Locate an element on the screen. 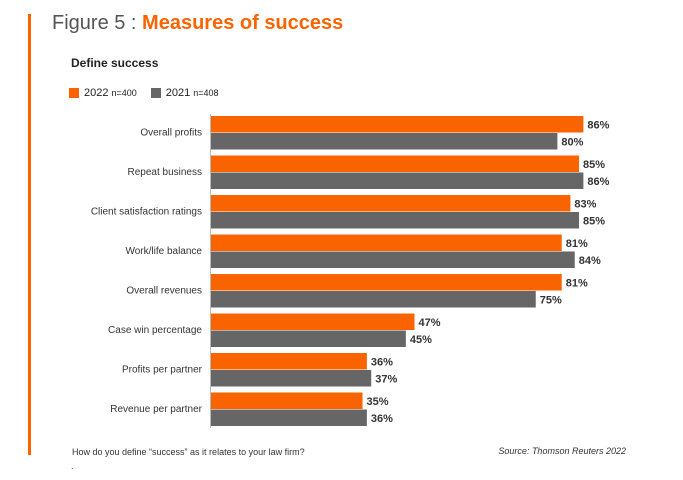 This screenshot has width=683, height=480. legend-label-2022: 2022 is located at coordinates (96, 93).